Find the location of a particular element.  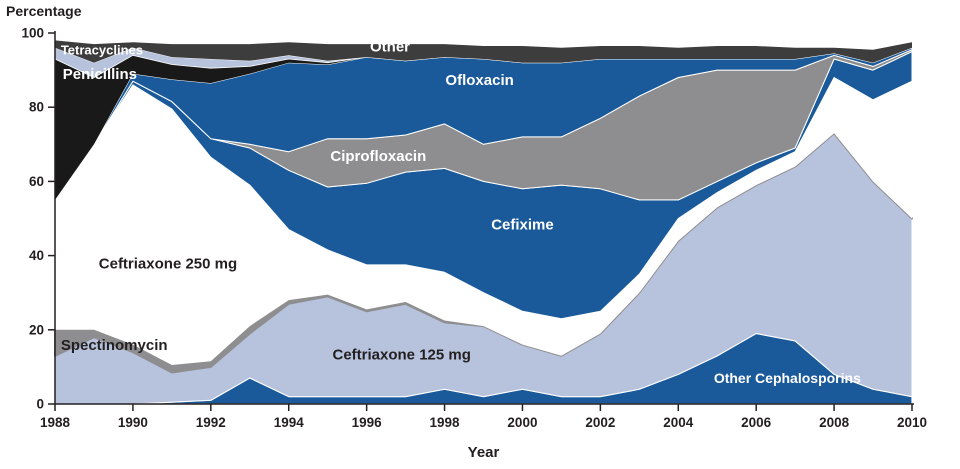

x-tick-label: 2006 is located at coordinates (756, 422).